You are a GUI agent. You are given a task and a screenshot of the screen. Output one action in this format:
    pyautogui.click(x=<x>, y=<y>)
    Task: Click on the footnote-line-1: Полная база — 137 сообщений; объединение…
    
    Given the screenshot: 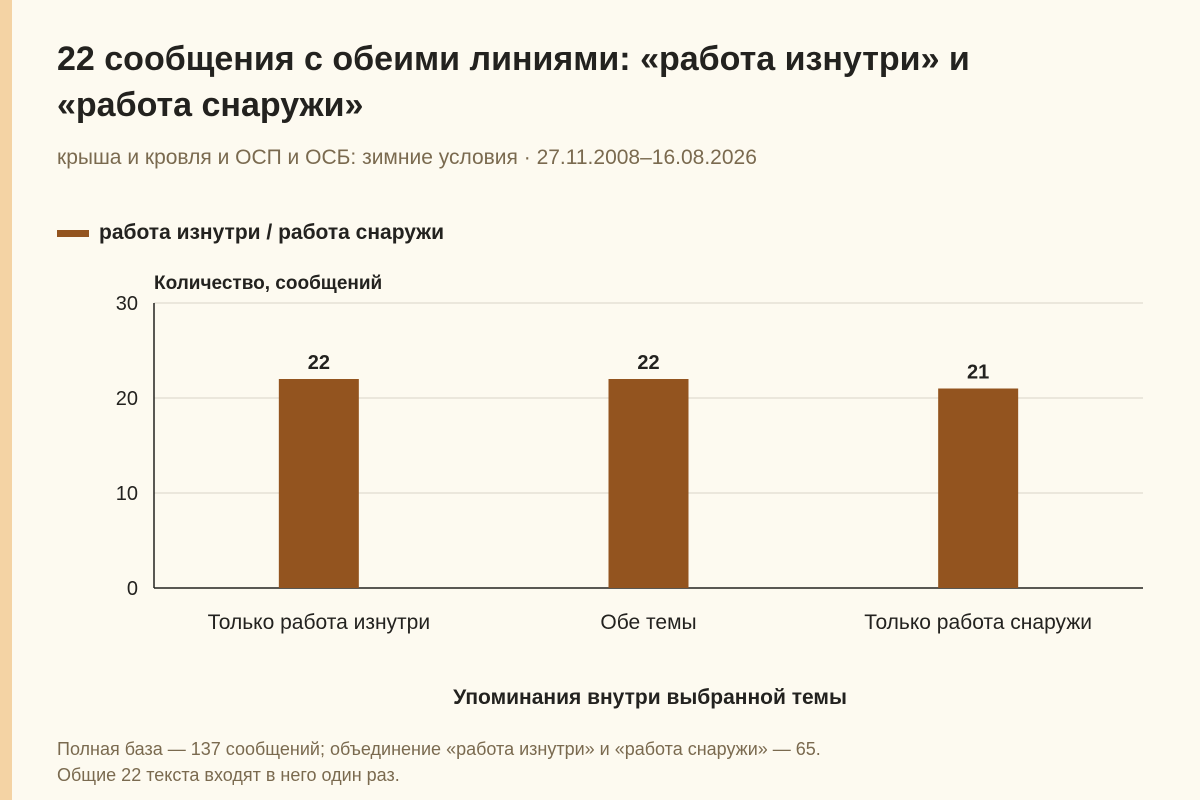 What is the action you would take?
    pyautogui.click(x=439, y=749)
    